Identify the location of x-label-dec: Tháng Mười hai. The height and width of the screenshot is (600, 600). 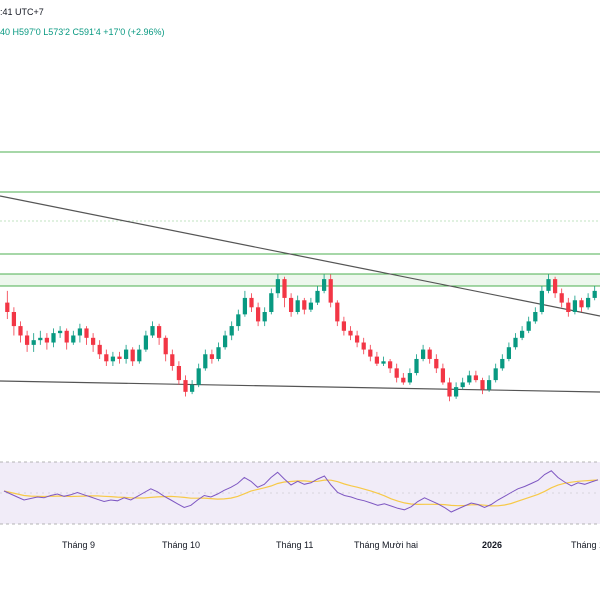
(386, 545).